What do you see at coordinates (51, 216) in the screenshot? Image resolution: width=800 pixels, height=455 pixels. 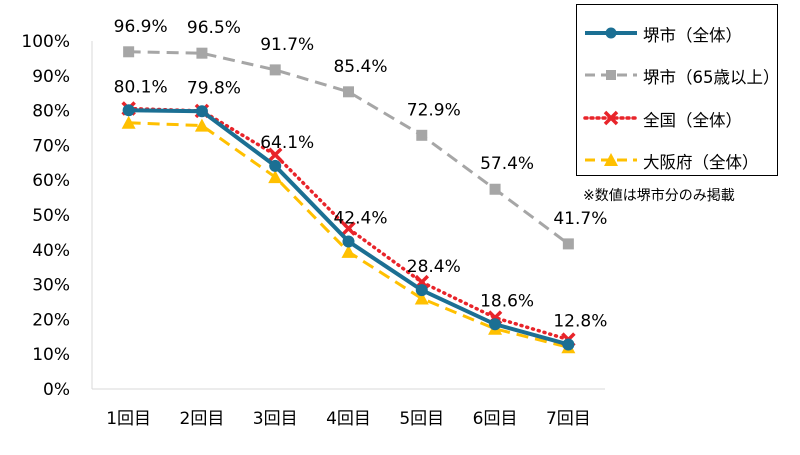 I see `y-tick-label: 50%` at bounding box center [51, 216].